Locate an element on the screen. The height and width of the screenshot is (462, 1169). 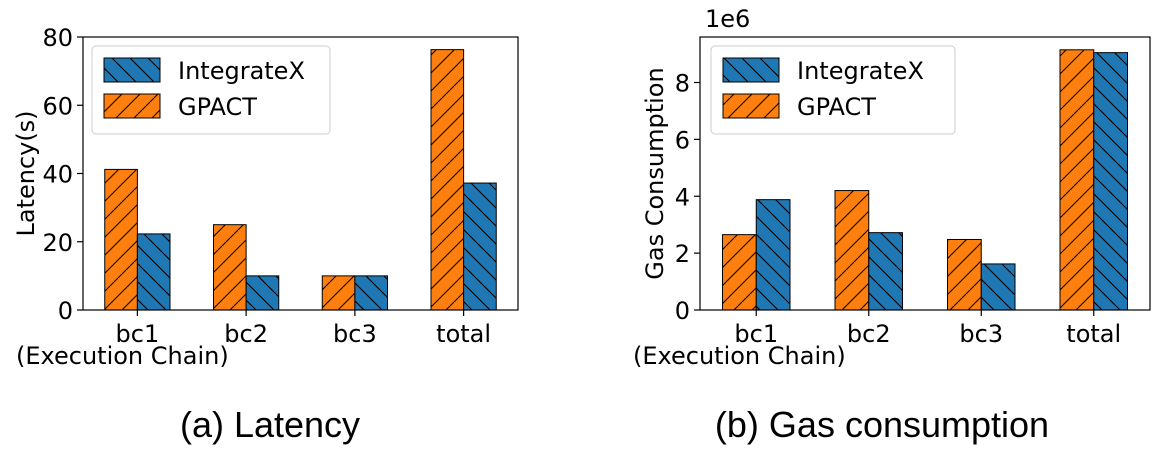
latency-bar-gpact-total is located at coordinates (447, 180).